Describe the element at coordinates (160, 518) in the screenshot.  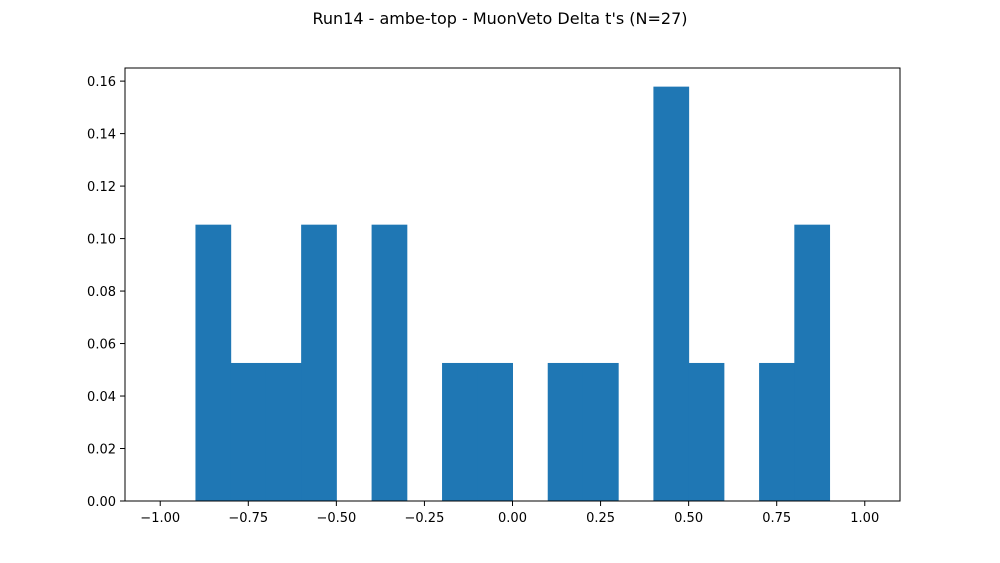
I see `x-tick-label: −1.00` at that location.